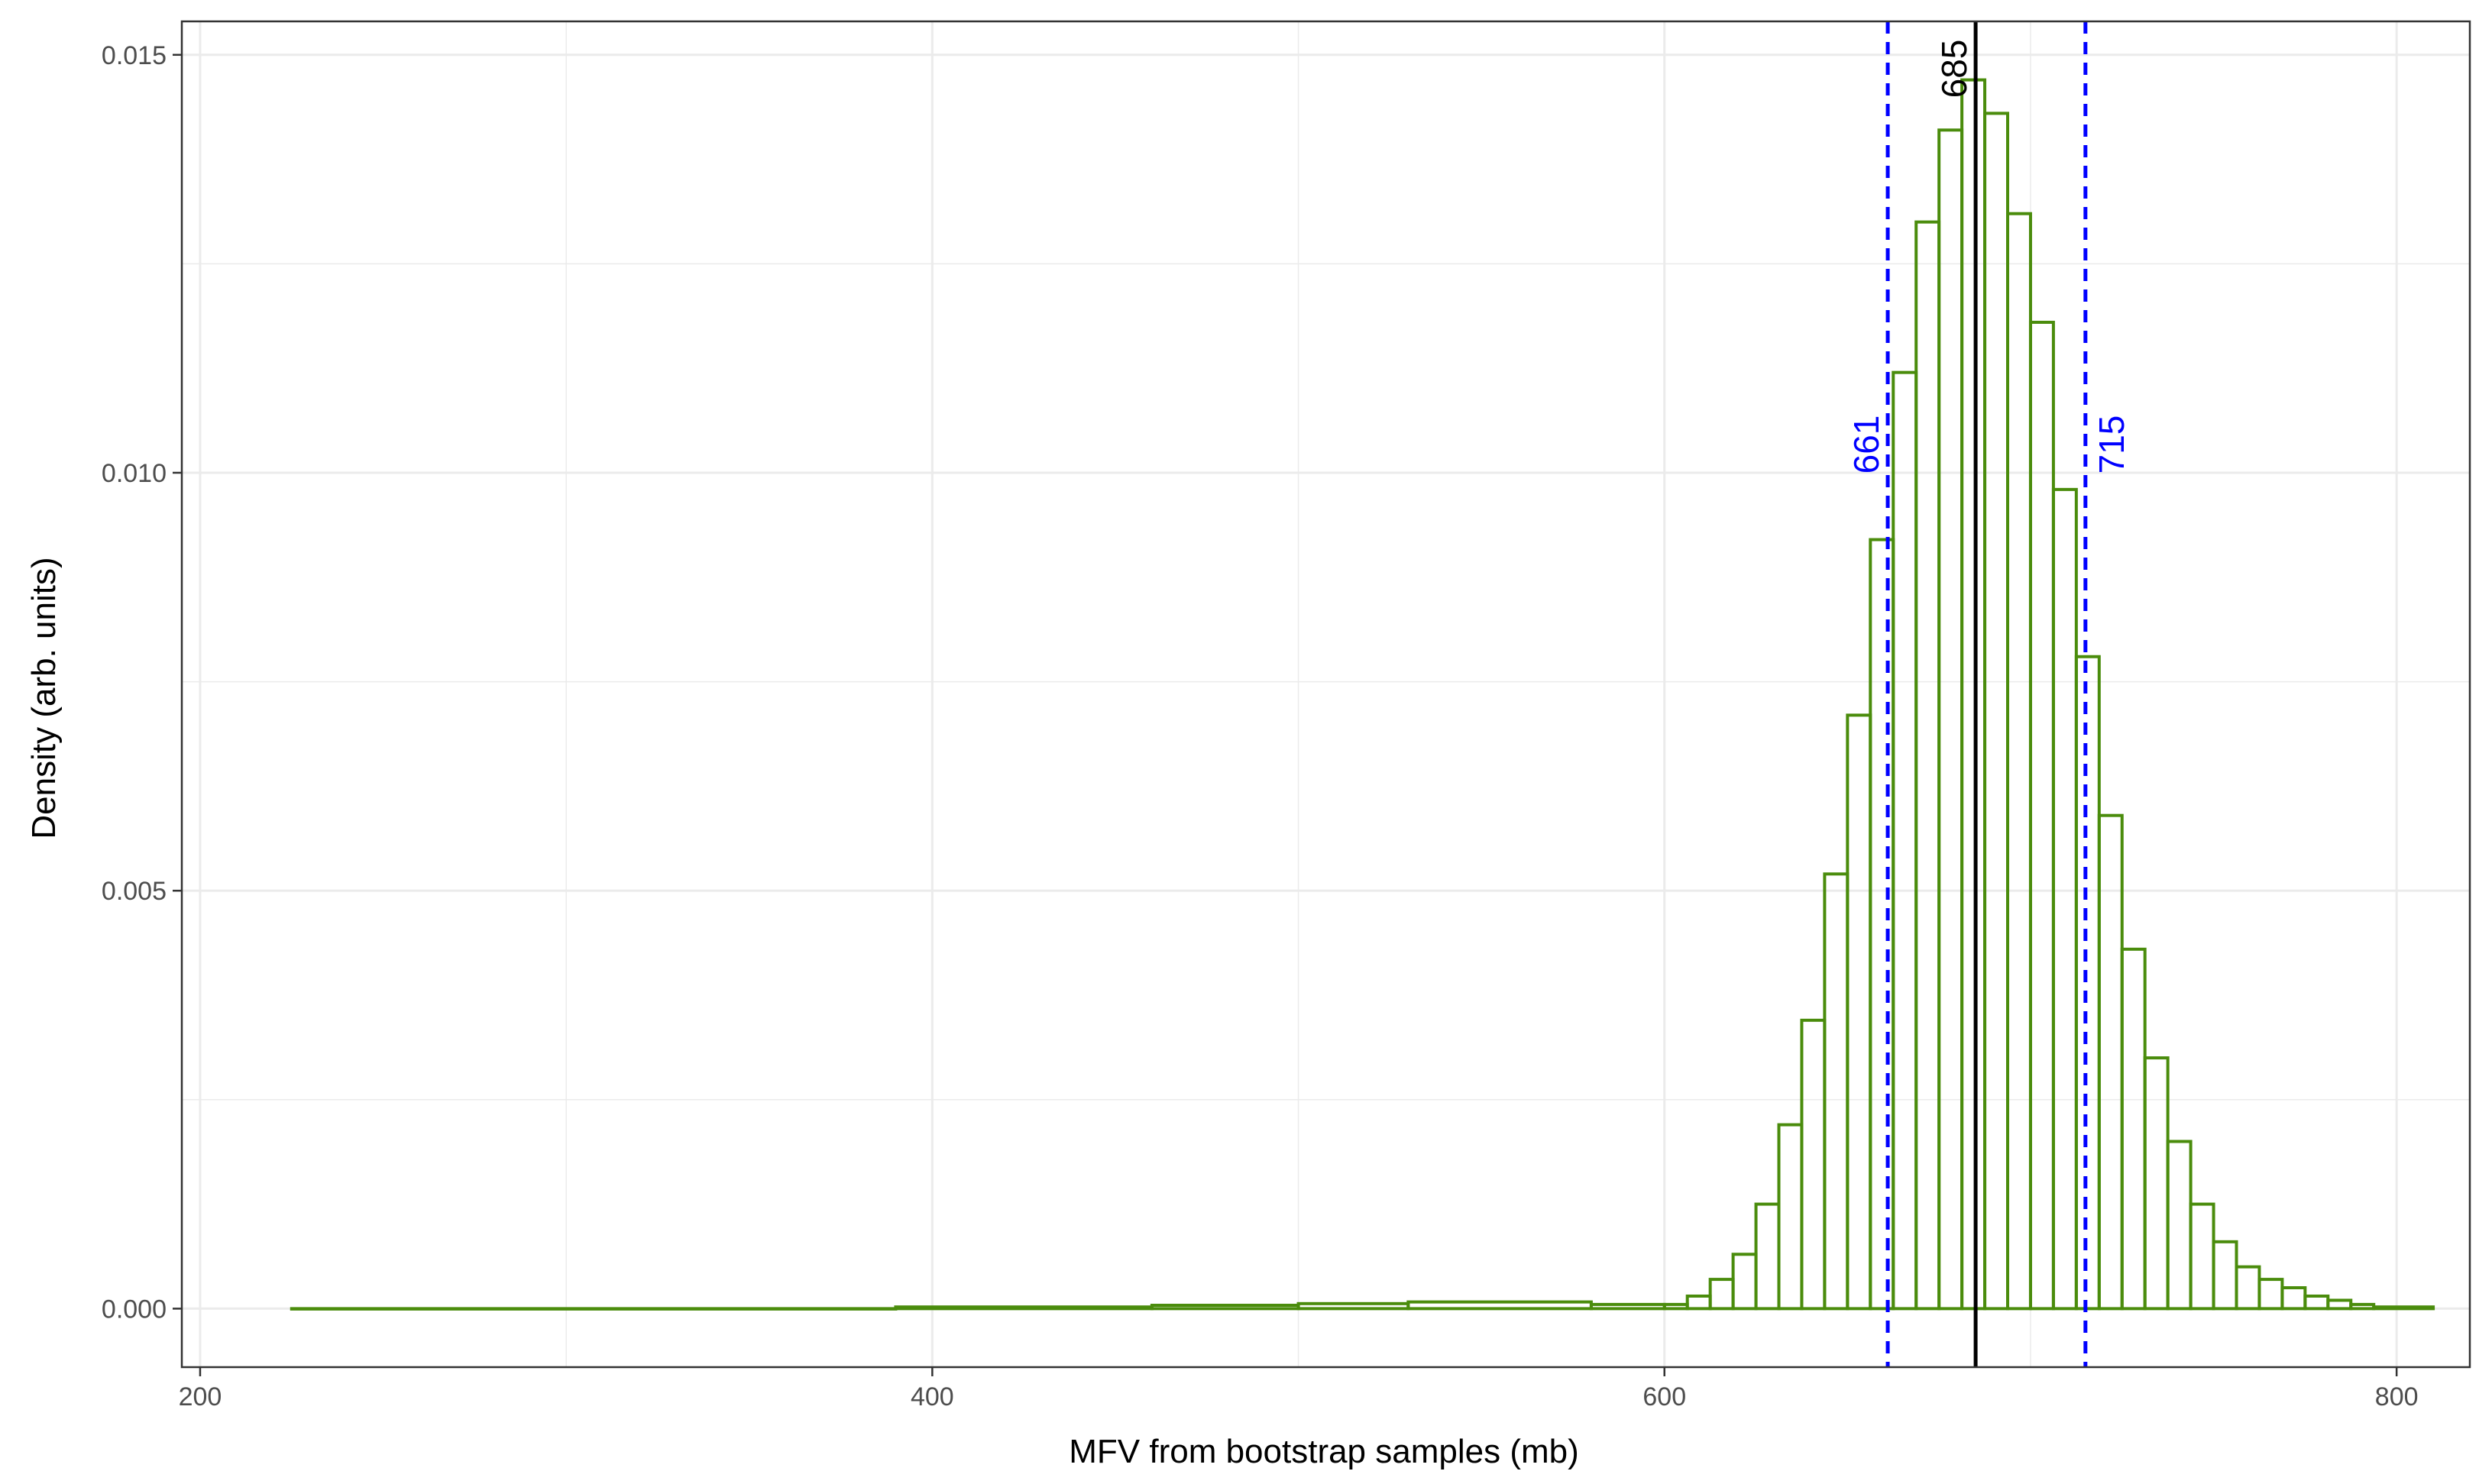 The width and height of the screenshot is (2479, 1484). What do you see at coordinates (1324, 1451) in the screenshot?
I see `x-axis-title: MFV from bootstrap samples (mb)` at bounding box center [1324, 1451].